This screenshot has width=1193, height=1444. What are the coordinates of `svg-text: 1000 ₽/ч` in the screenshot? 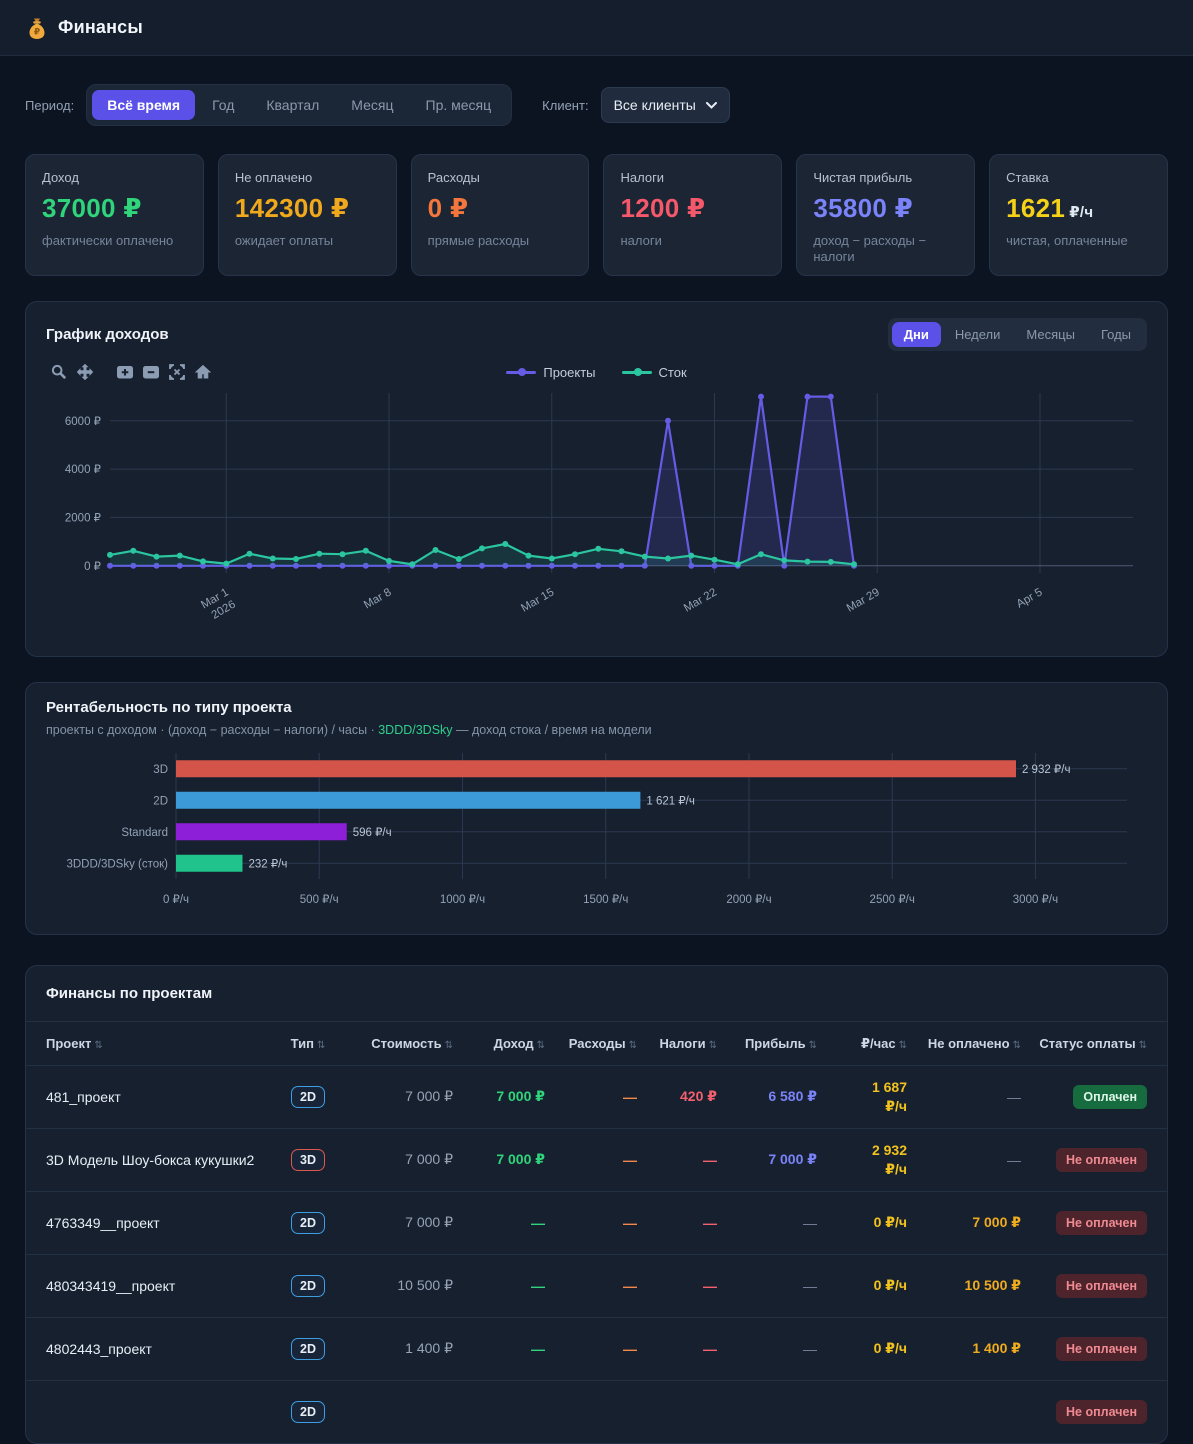 It's located at (462, 900).